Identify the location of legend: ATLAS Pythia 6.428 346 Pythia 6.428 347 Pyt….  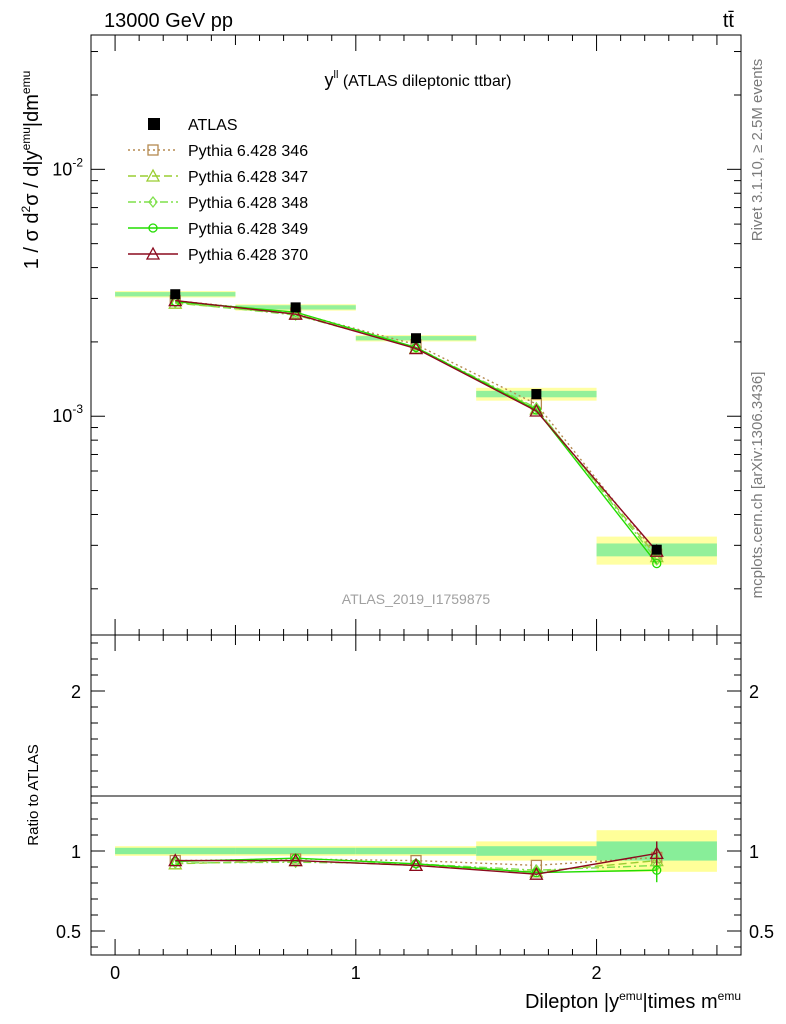
(218, 190).